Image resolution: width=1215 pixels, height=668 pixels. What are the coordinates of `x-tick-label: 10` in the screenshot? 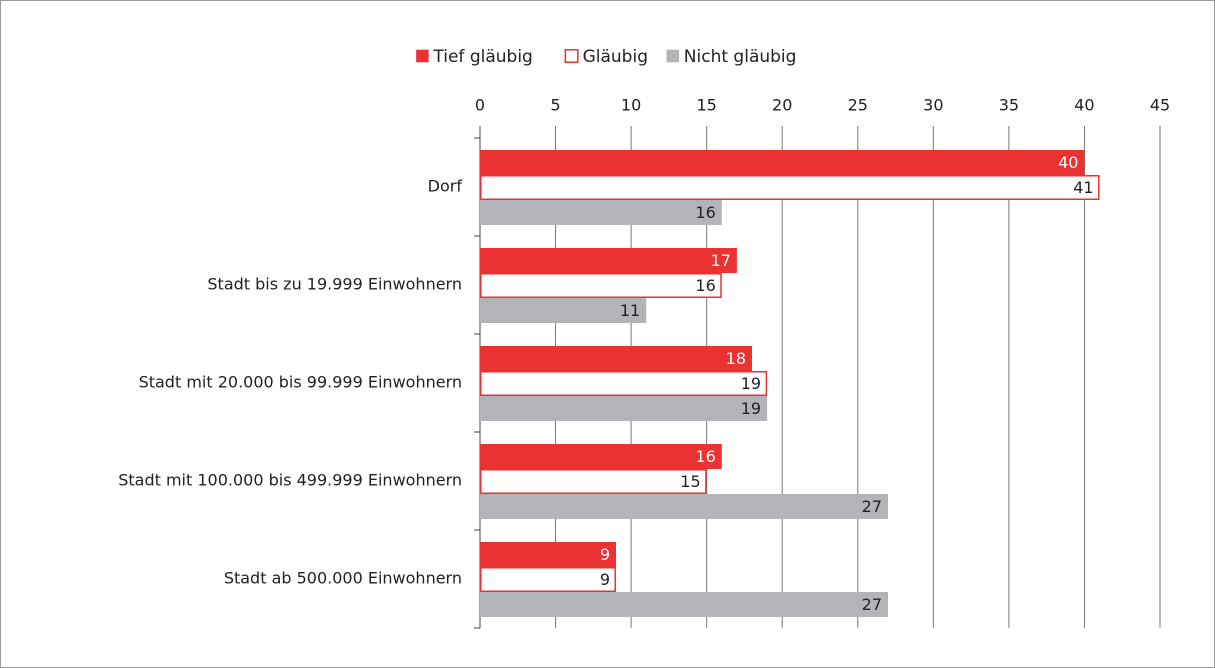 It's located at (631, 105).